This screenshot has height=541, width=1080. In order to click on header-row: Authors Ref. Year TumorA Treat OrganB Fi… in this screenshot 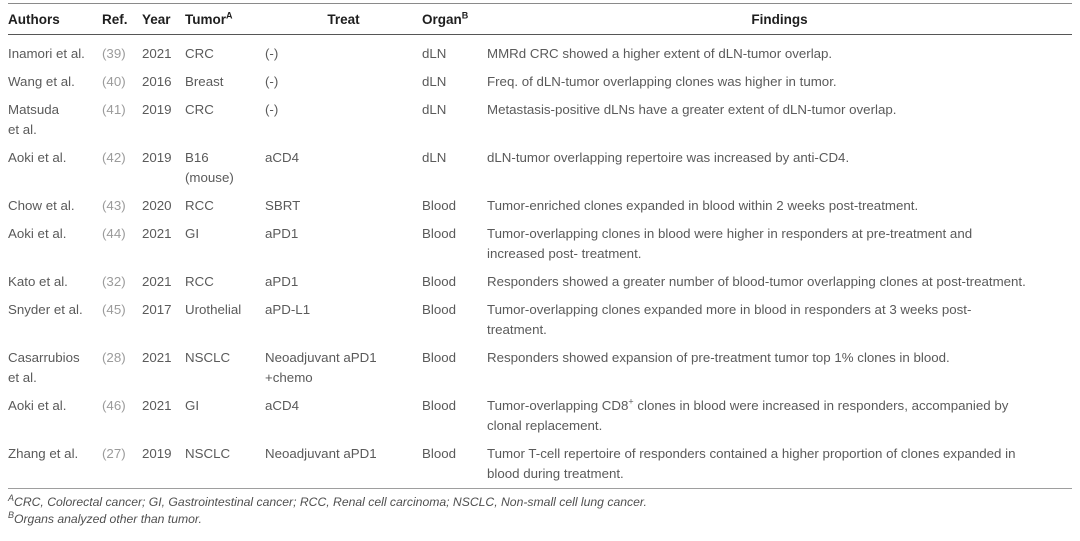, I will do `click(540, 19)`.